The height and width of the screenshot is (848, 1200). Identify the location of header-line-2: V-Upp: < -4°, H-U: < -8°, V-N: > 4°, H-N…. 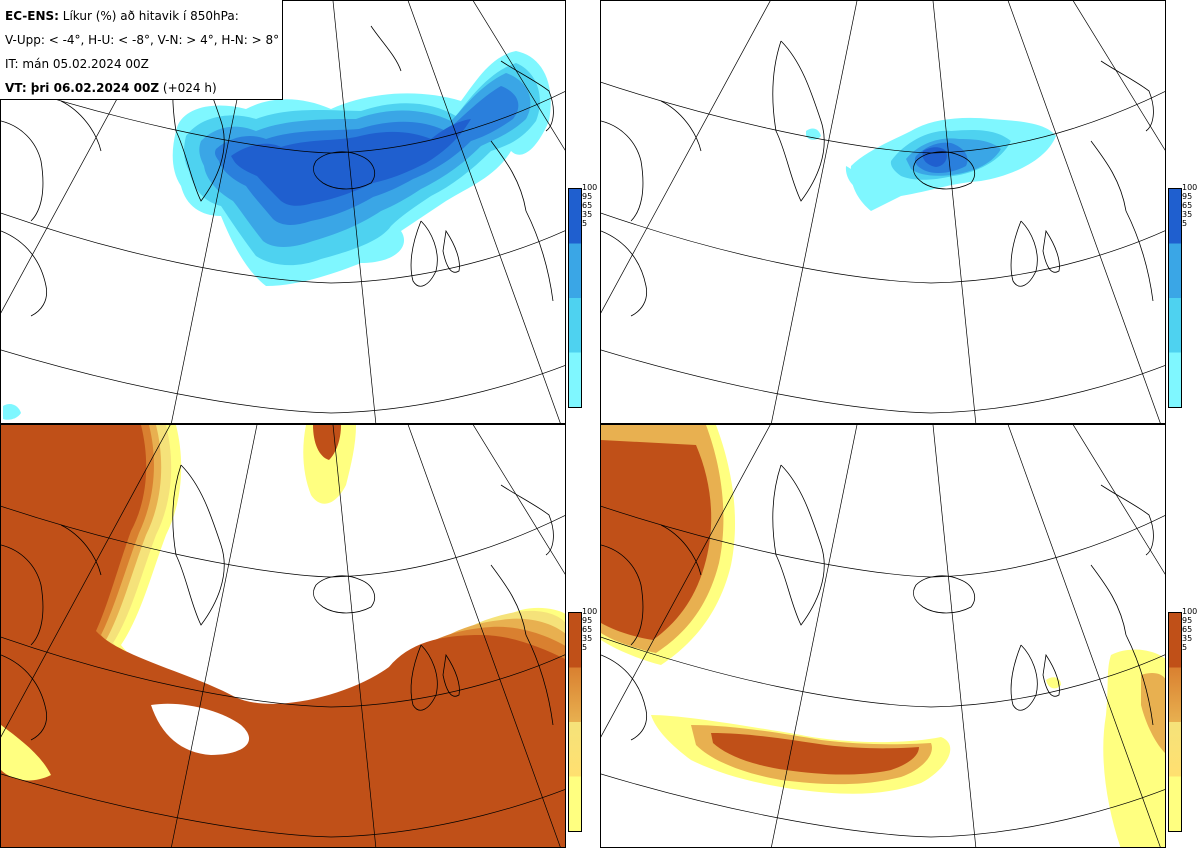
(142, 40).